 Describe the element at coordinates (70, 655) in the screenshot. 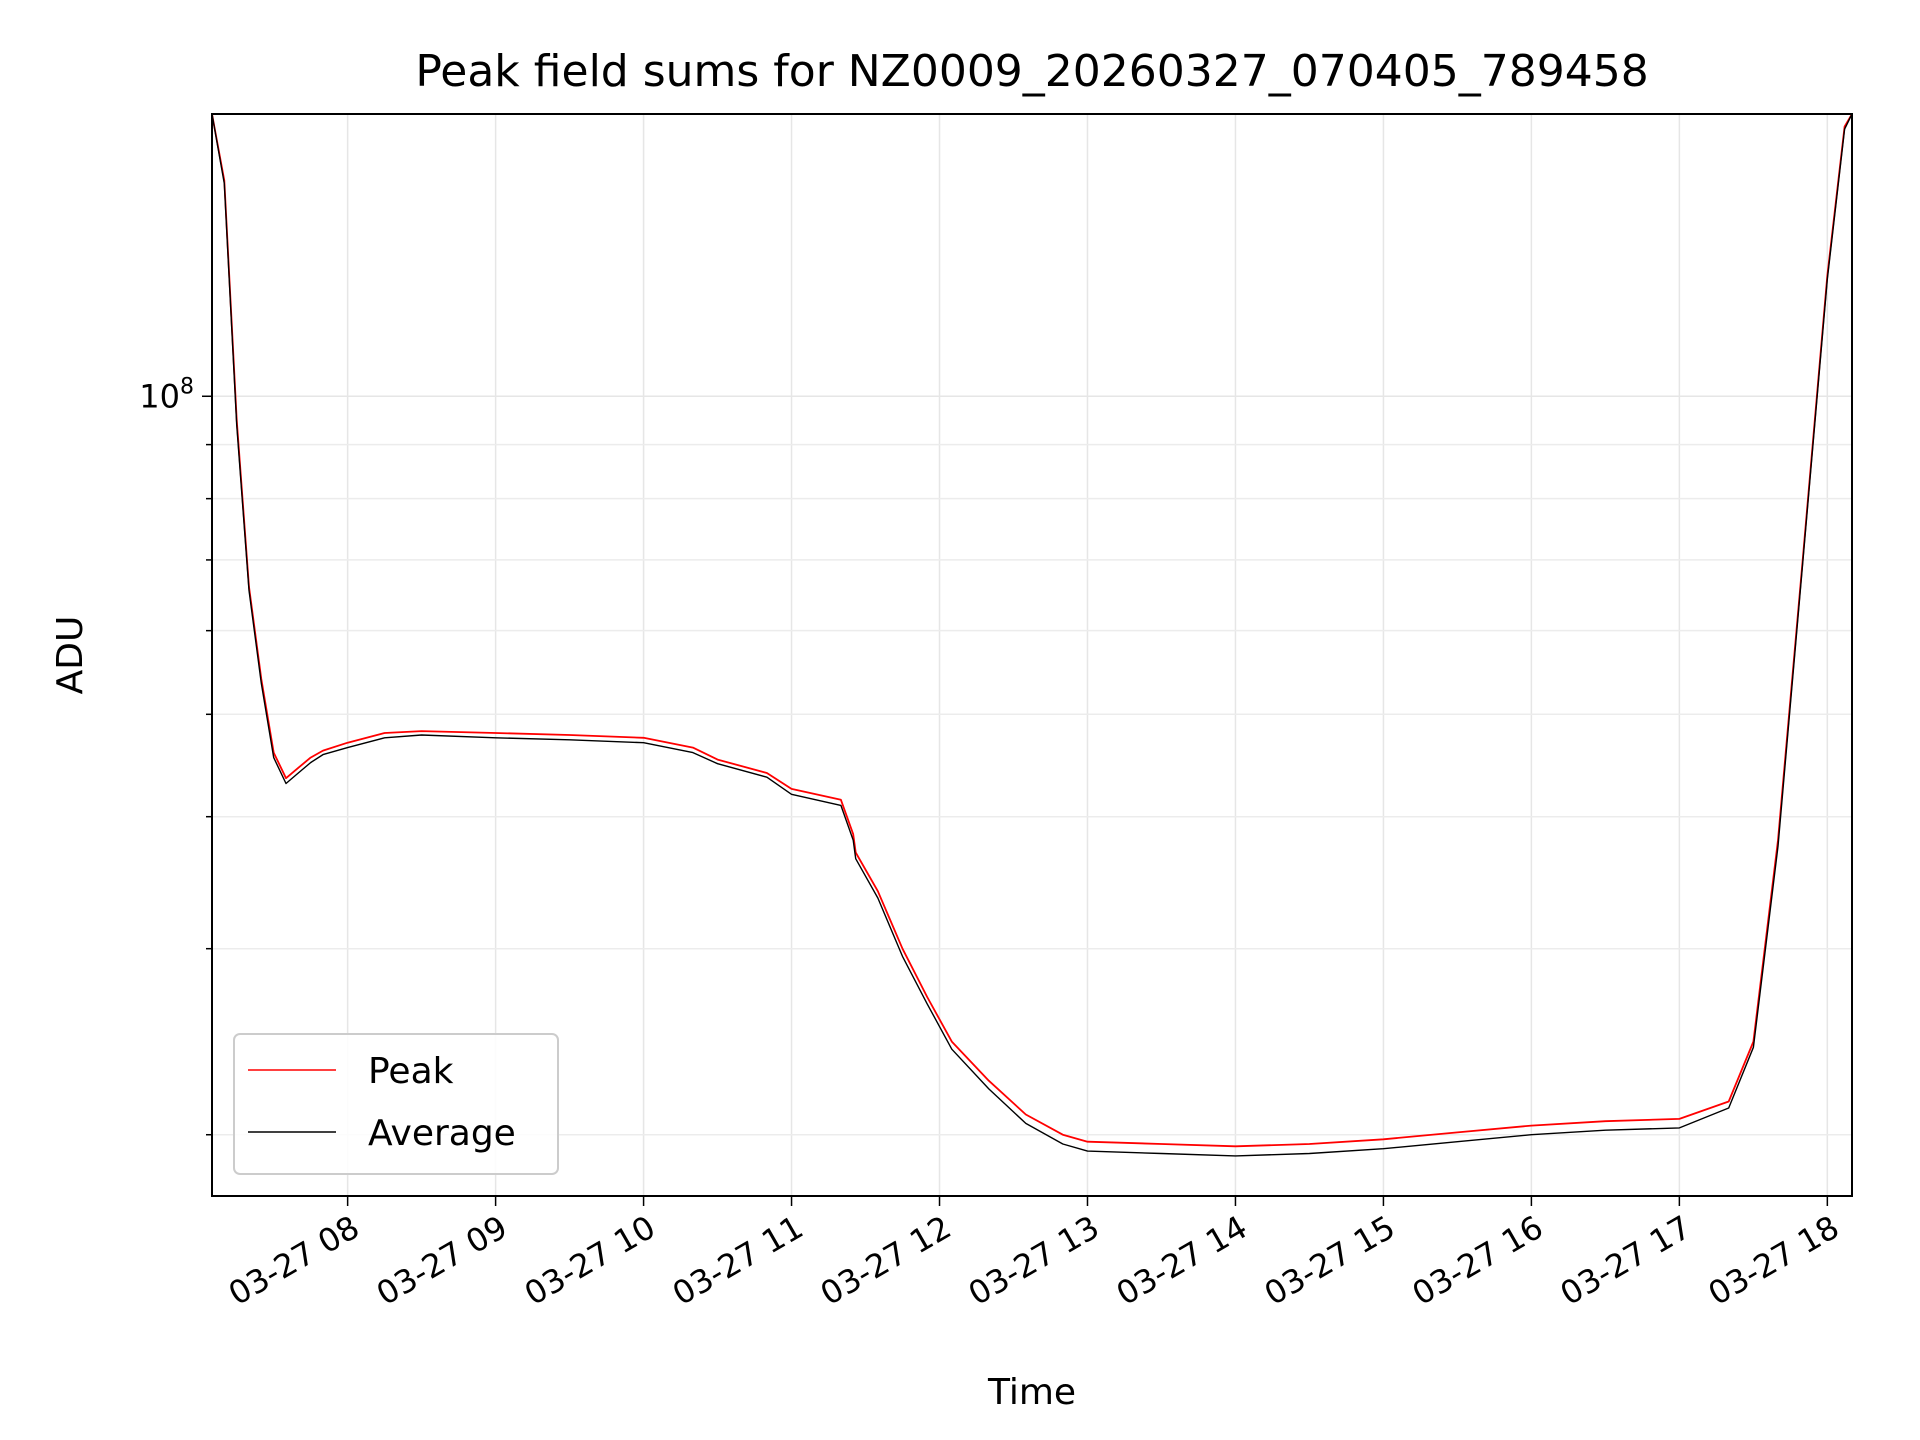

I see `y-axis-label: ADU` at that location.